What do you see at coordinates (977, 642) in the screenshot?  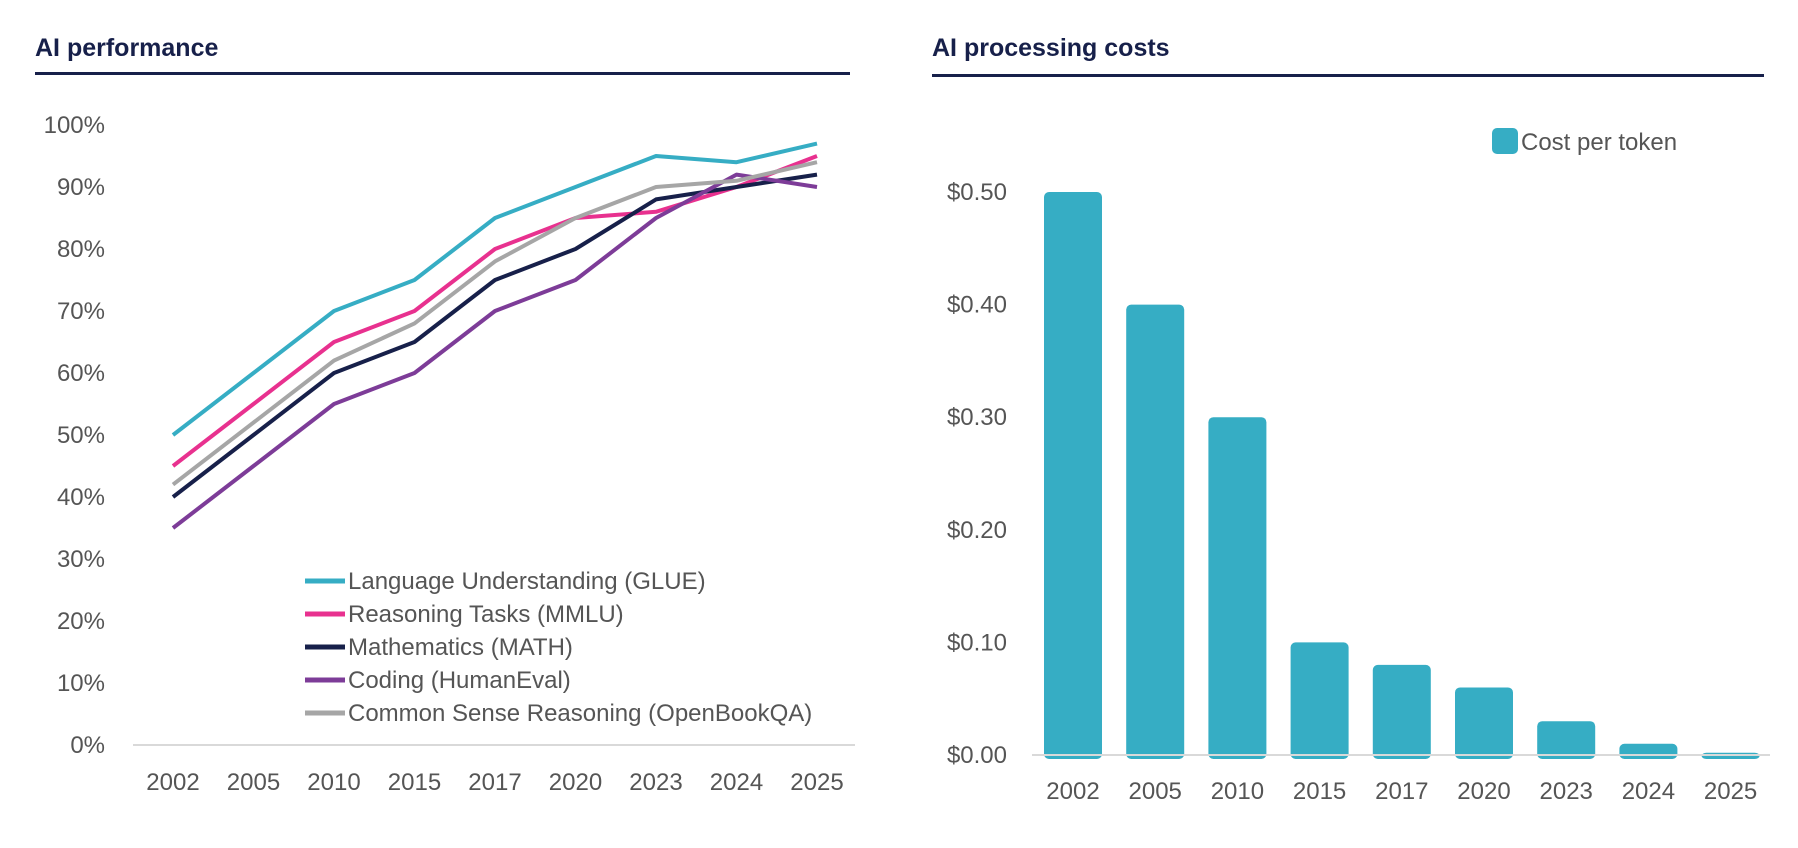 I see `y-tick-label: $0.10` at bounding box center [977, 642].